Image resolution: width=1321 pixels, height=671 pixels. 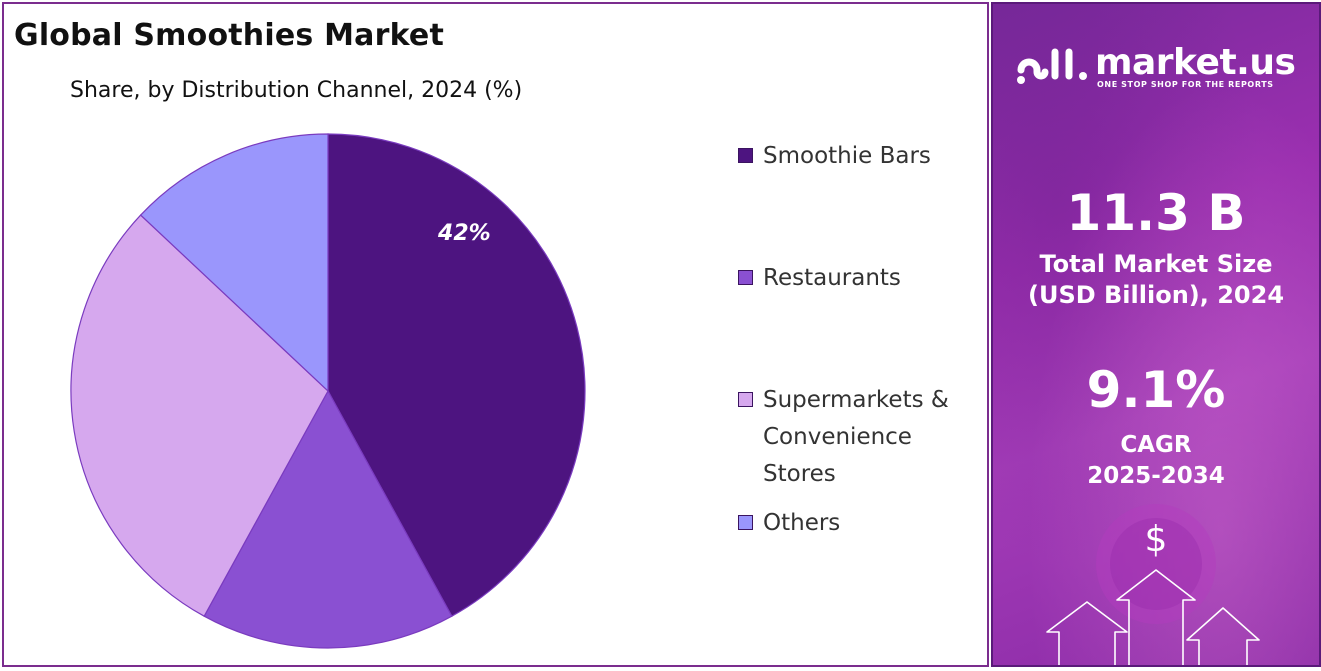 What do you see at coordinates (199, 416) in the screenshot?
I see `pie-slice-supermarkets-convenience-stores` at bounding box center [199, 416].